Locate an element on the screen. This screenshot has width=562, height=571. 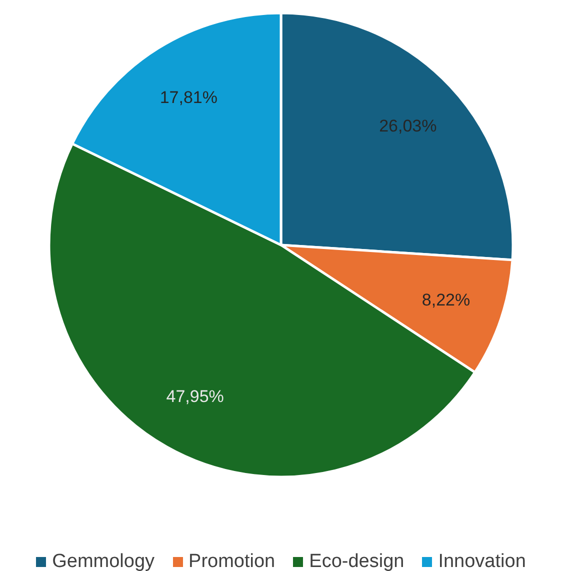
data-label: 8,22% is located at coordinates (446, 300).